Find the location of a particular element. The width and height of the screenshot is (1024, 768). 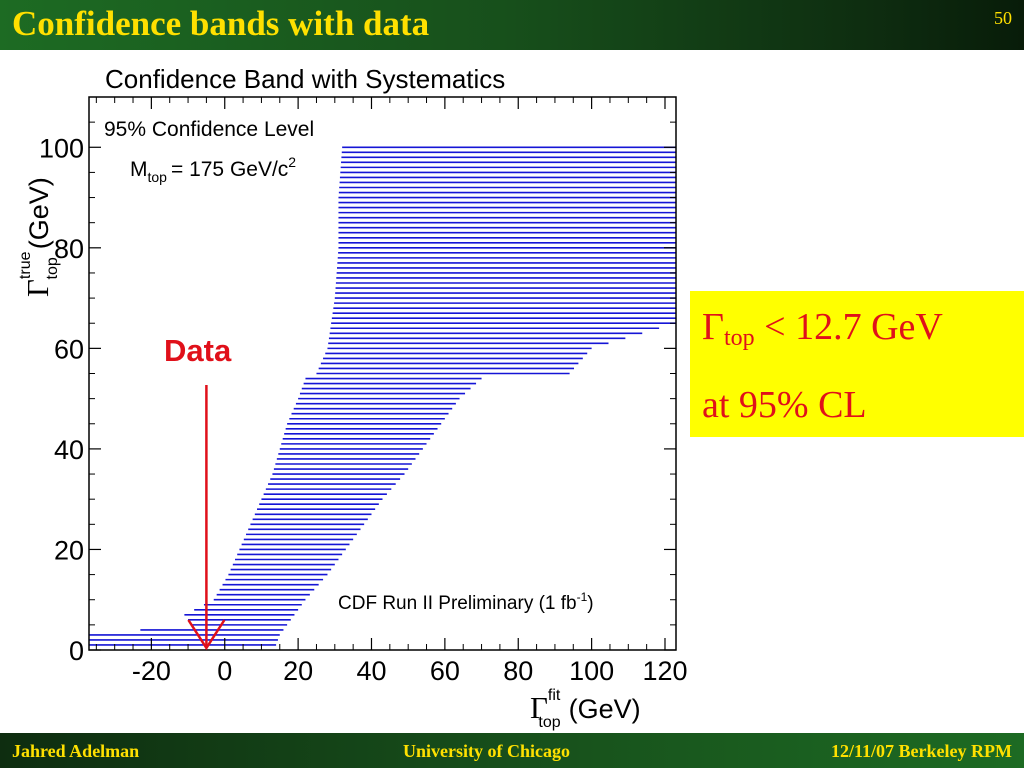

title-bar: Confidence bands with data 50 is located at coordinates (512, 25).